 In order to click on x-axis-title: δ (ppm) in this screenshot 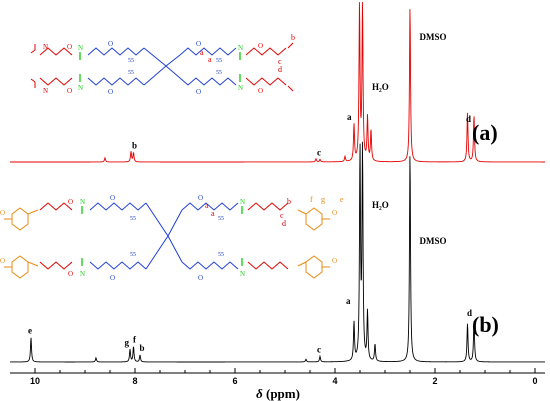, I will do `click(278, 393)`.